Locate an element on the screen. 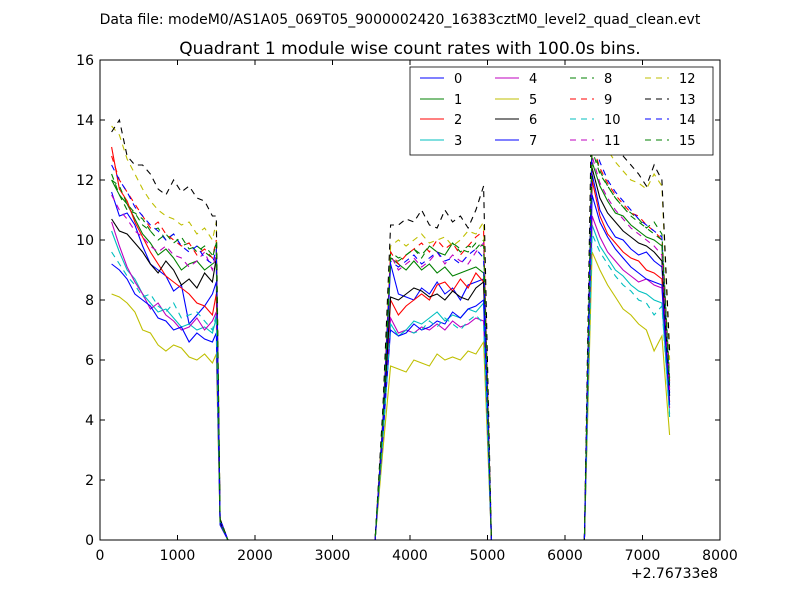 The image size is (800, 600). x-tick-label: 3000 is located at coordinates (333, 556).